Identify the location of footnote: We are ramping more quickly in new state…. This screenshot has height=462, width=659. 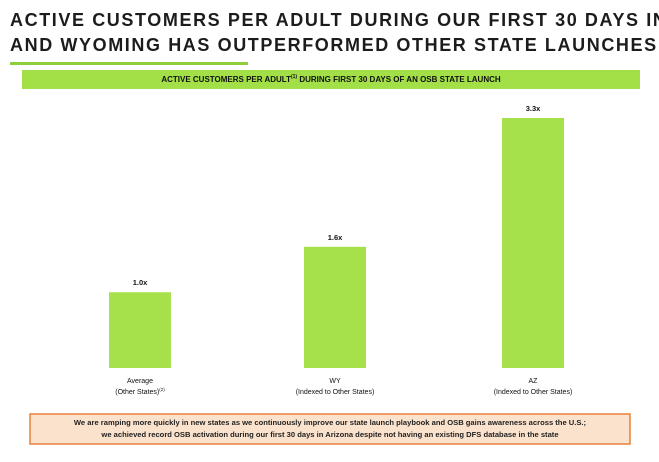
(330, 422).